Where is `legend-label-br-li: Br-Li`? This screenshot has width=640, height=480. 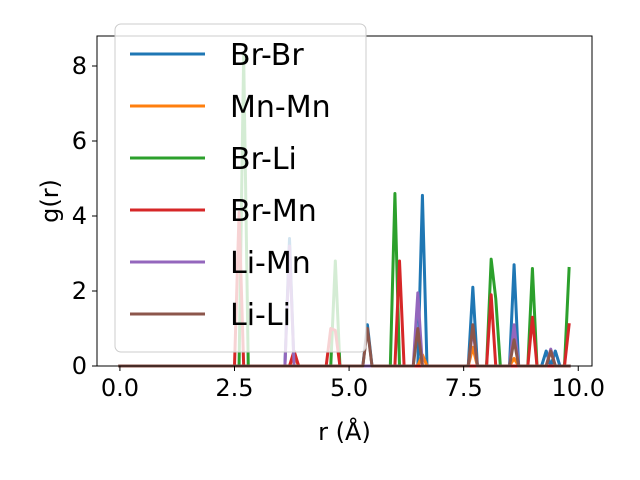
legend-label-br-li: Br-Li is located at coordinates (263, 159).